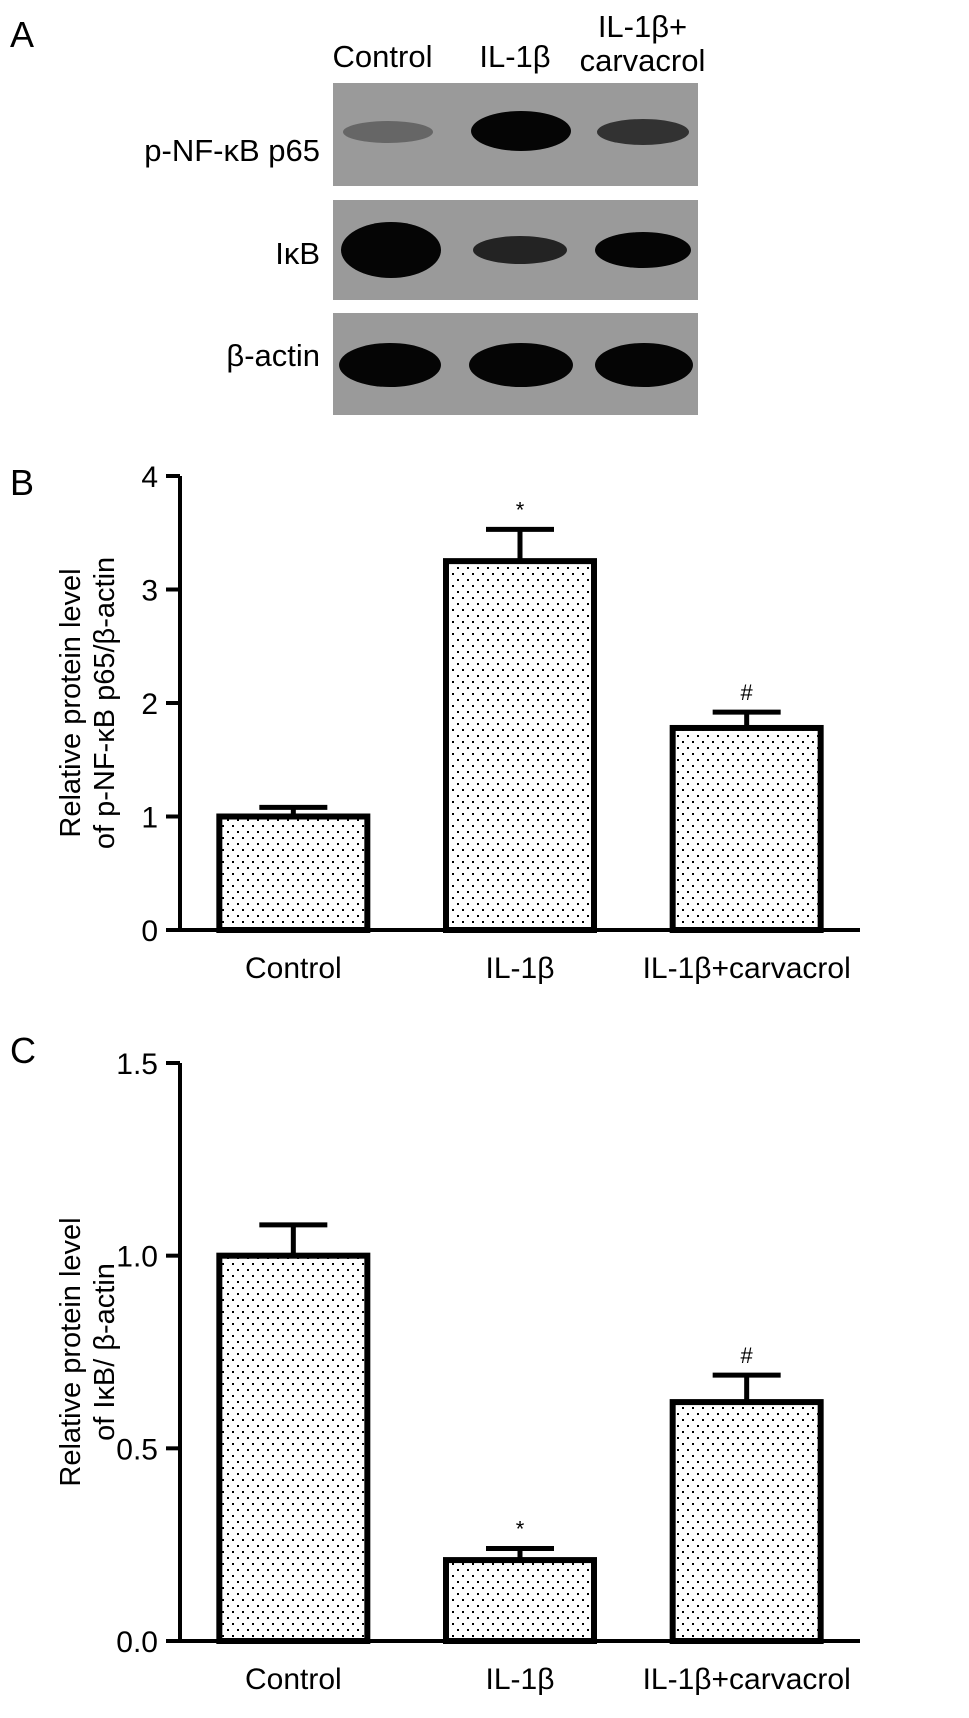 The height and width of the screenshot is (1718, 969). Describe the element at coordinates (273, 355) in the screenshot. I see `row-label-beta-actin: β-actin` at that location.